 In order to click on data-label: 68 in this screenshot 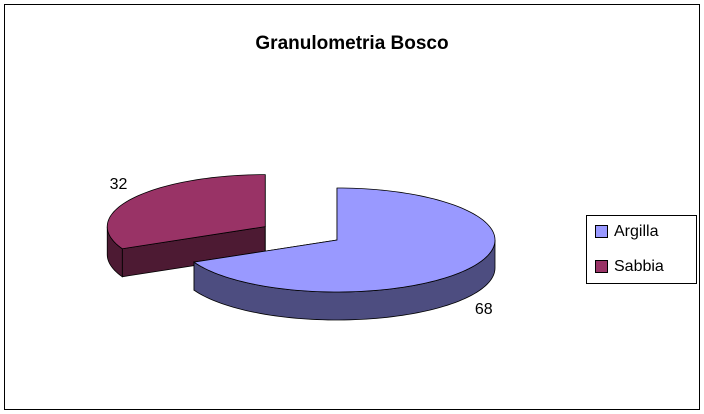, I will do `click(484, 309)`.